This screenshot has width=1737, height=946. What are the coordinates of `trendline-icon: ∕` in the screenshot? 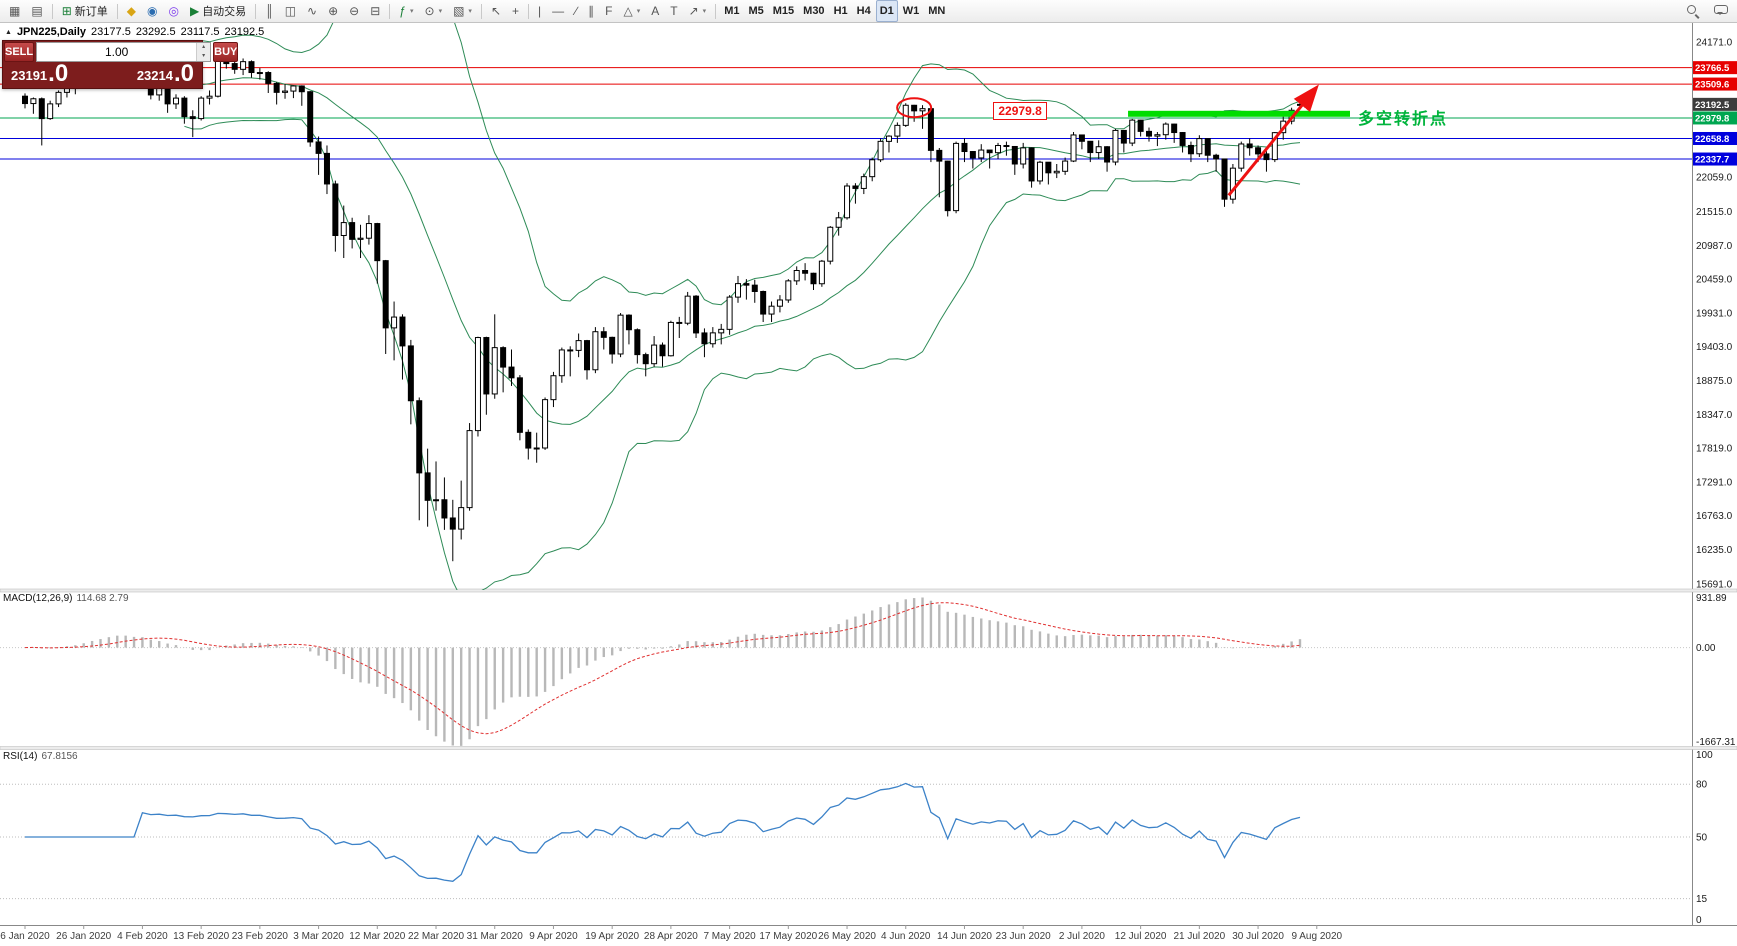 It's located at (576, 11).